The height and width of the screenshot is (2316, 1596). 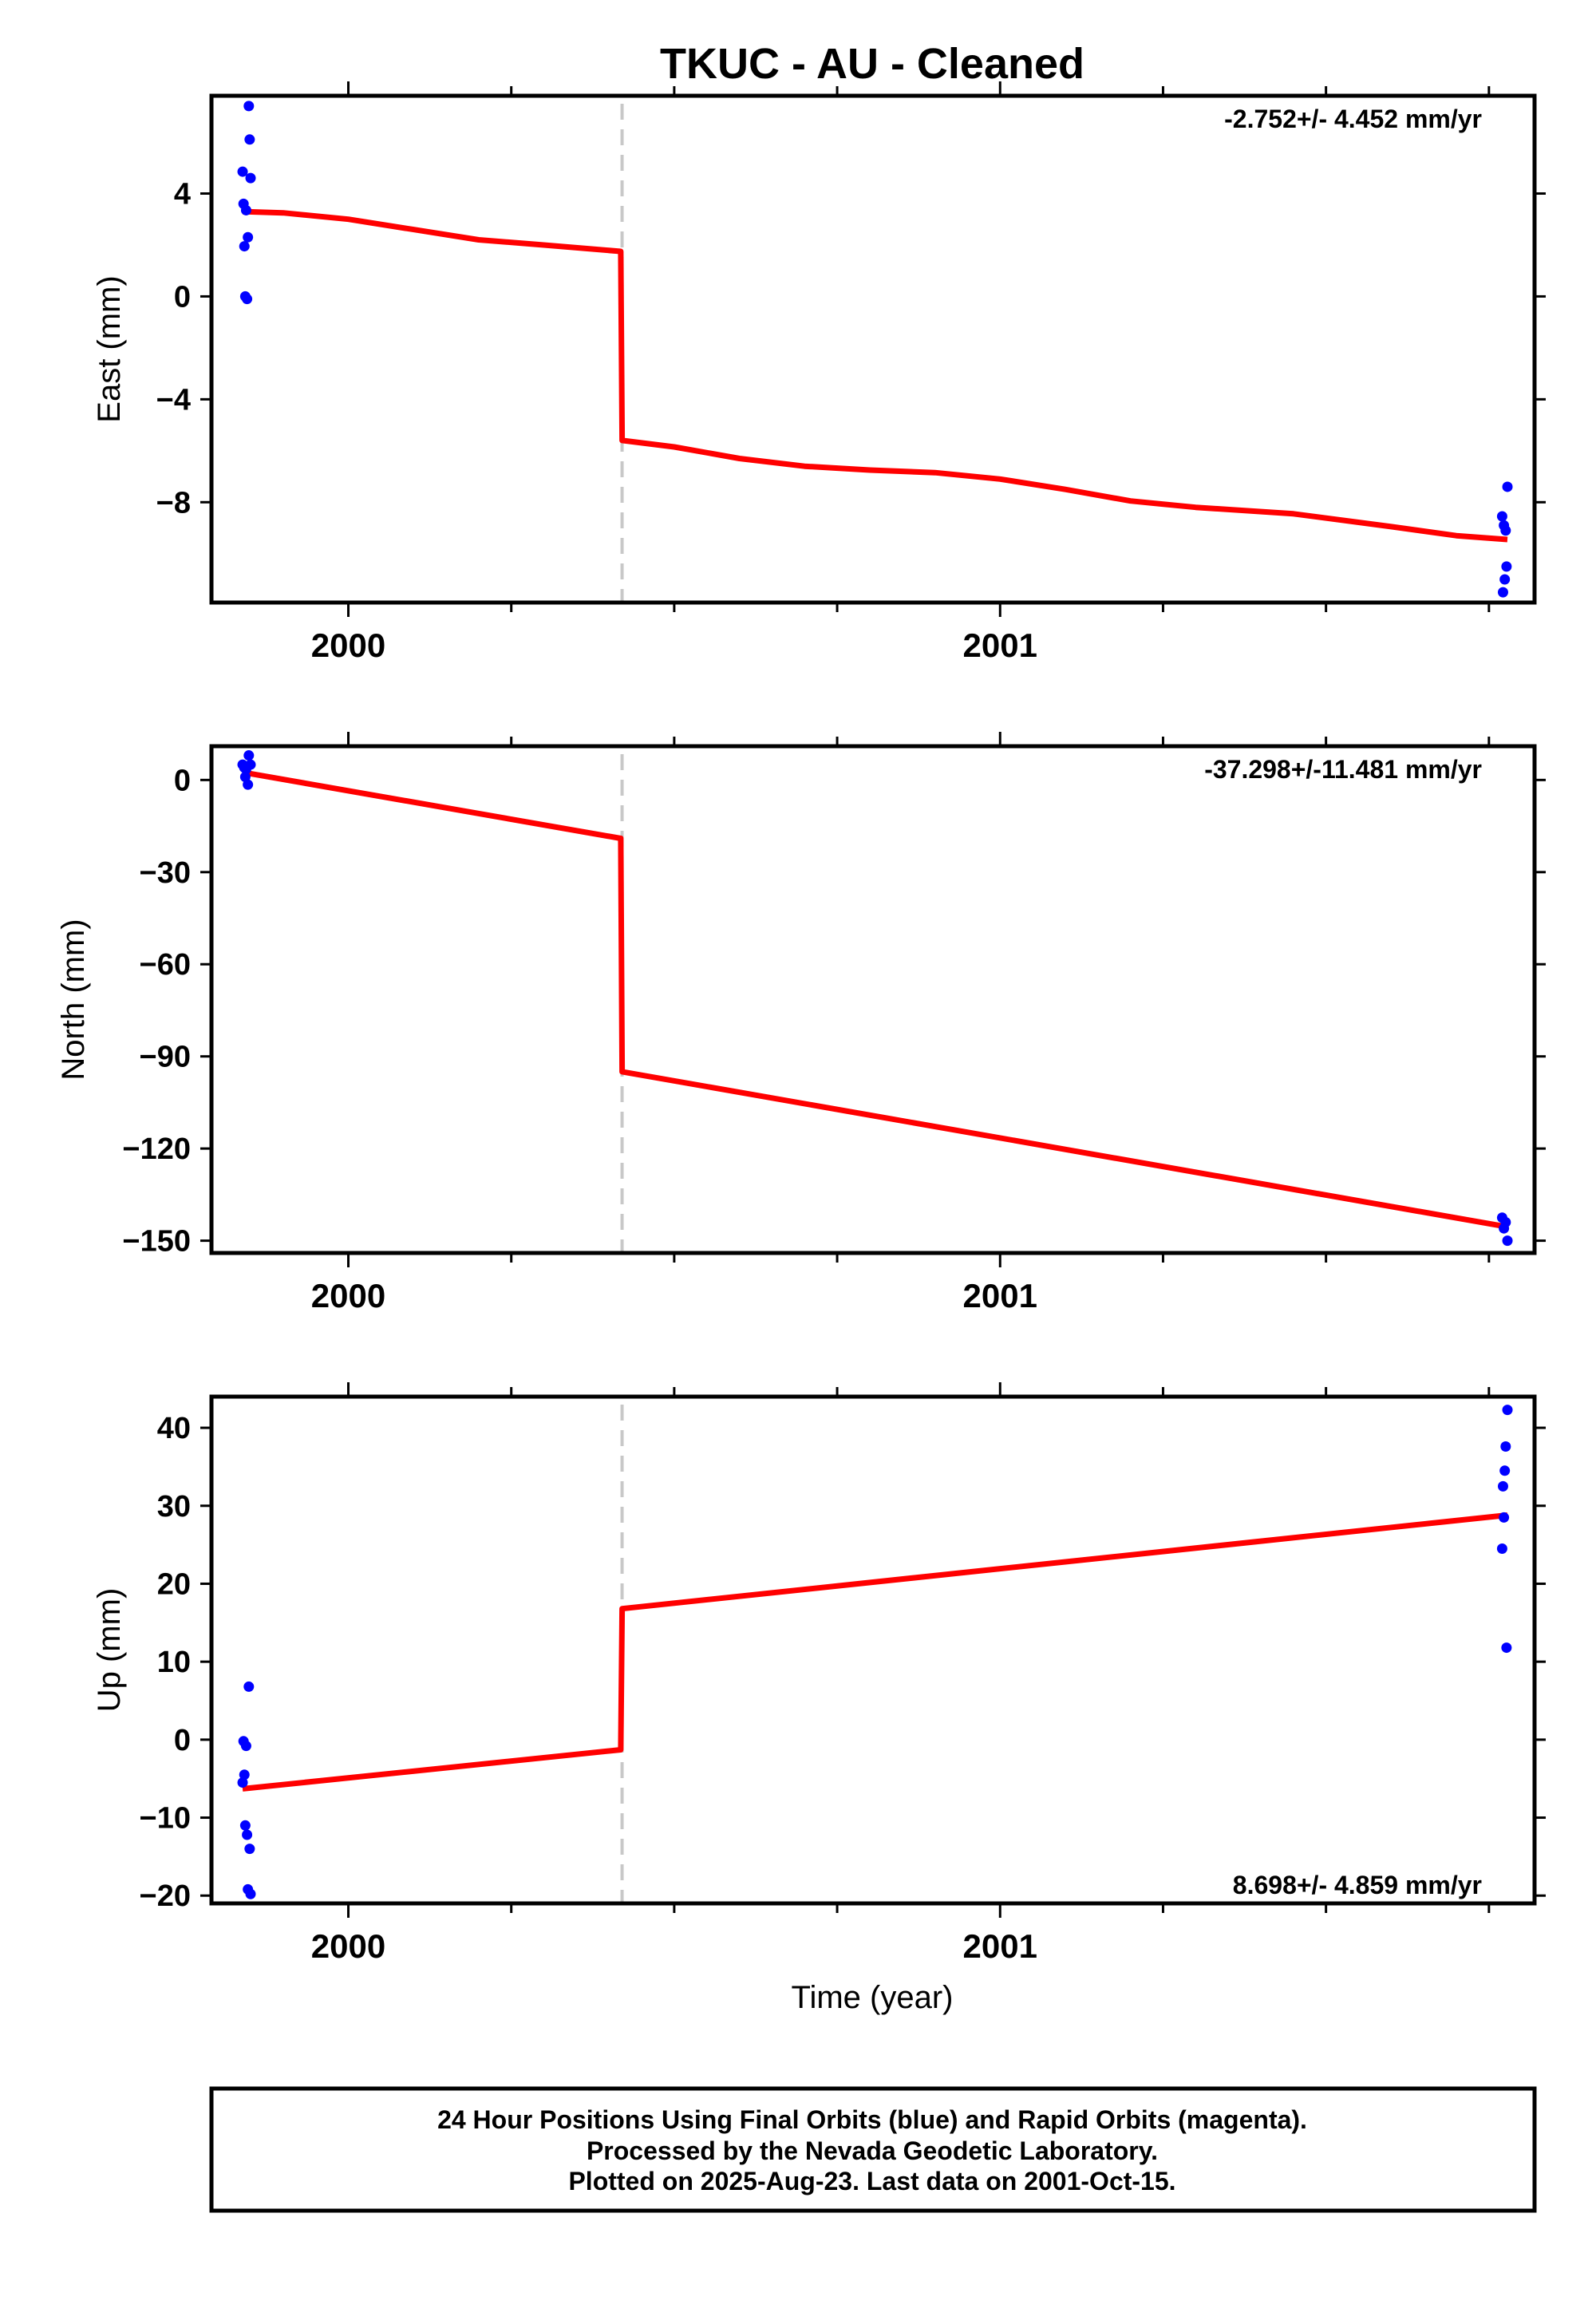 What do you see at coordinates (1343, 769) in the screenshot?
I see `north-velocity-text: -37.298+/-11.481 mm/yr` at bounding box center [1343, 769].